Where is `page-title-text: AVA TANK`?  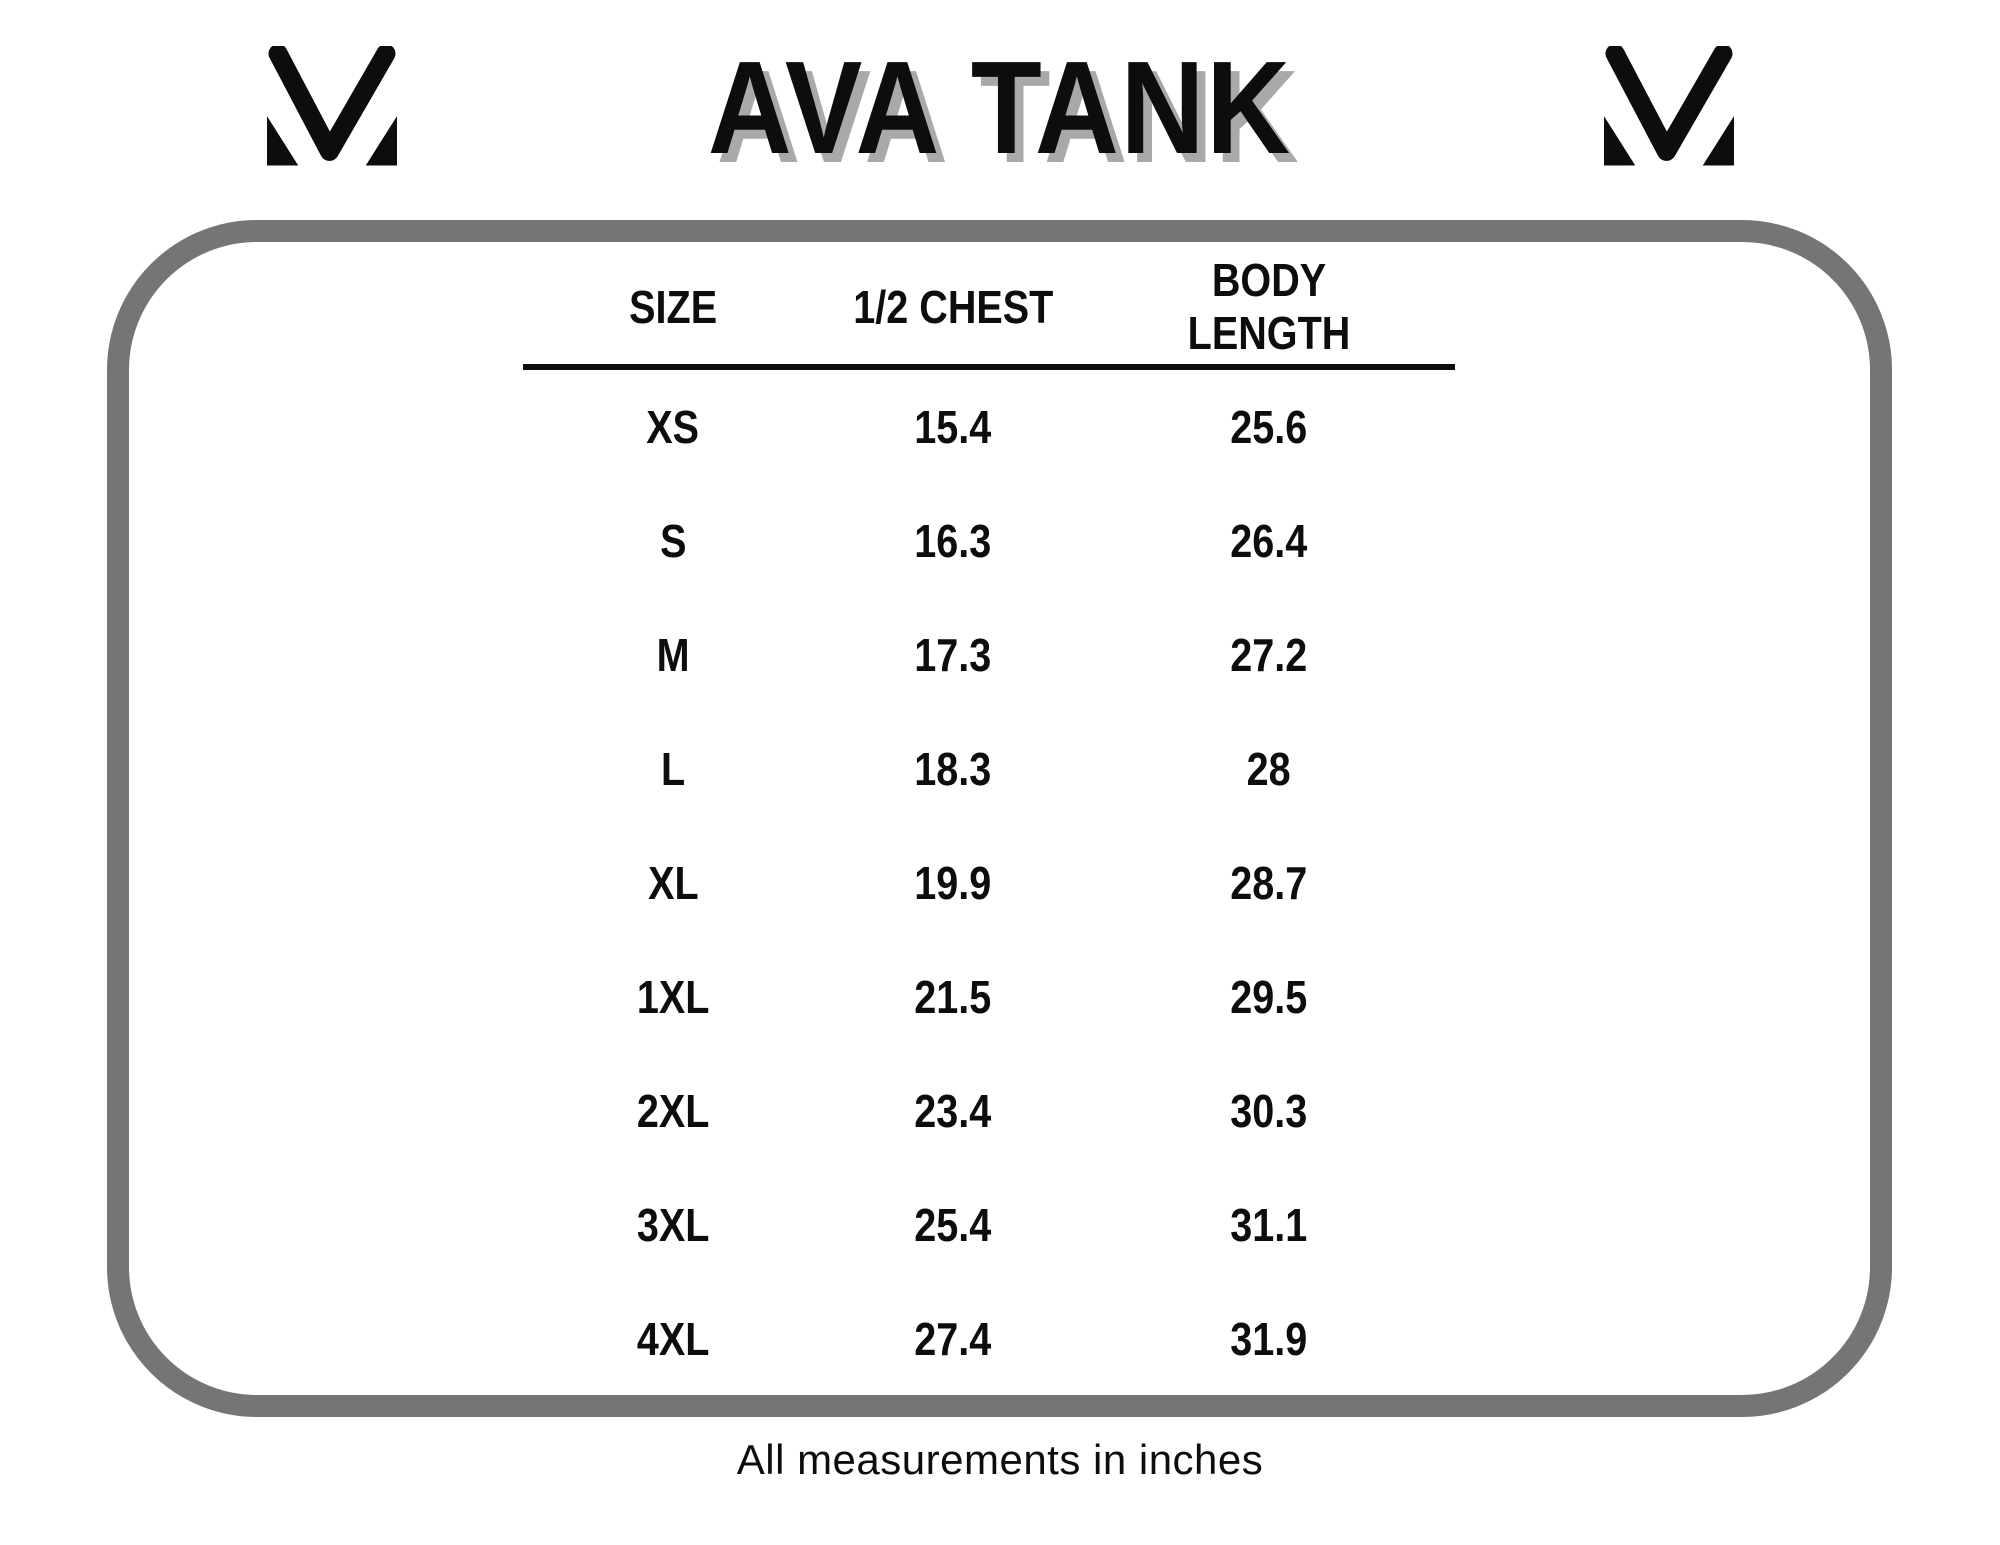
page-title-text: AVA TANK is located at coordinates (1000, 107).